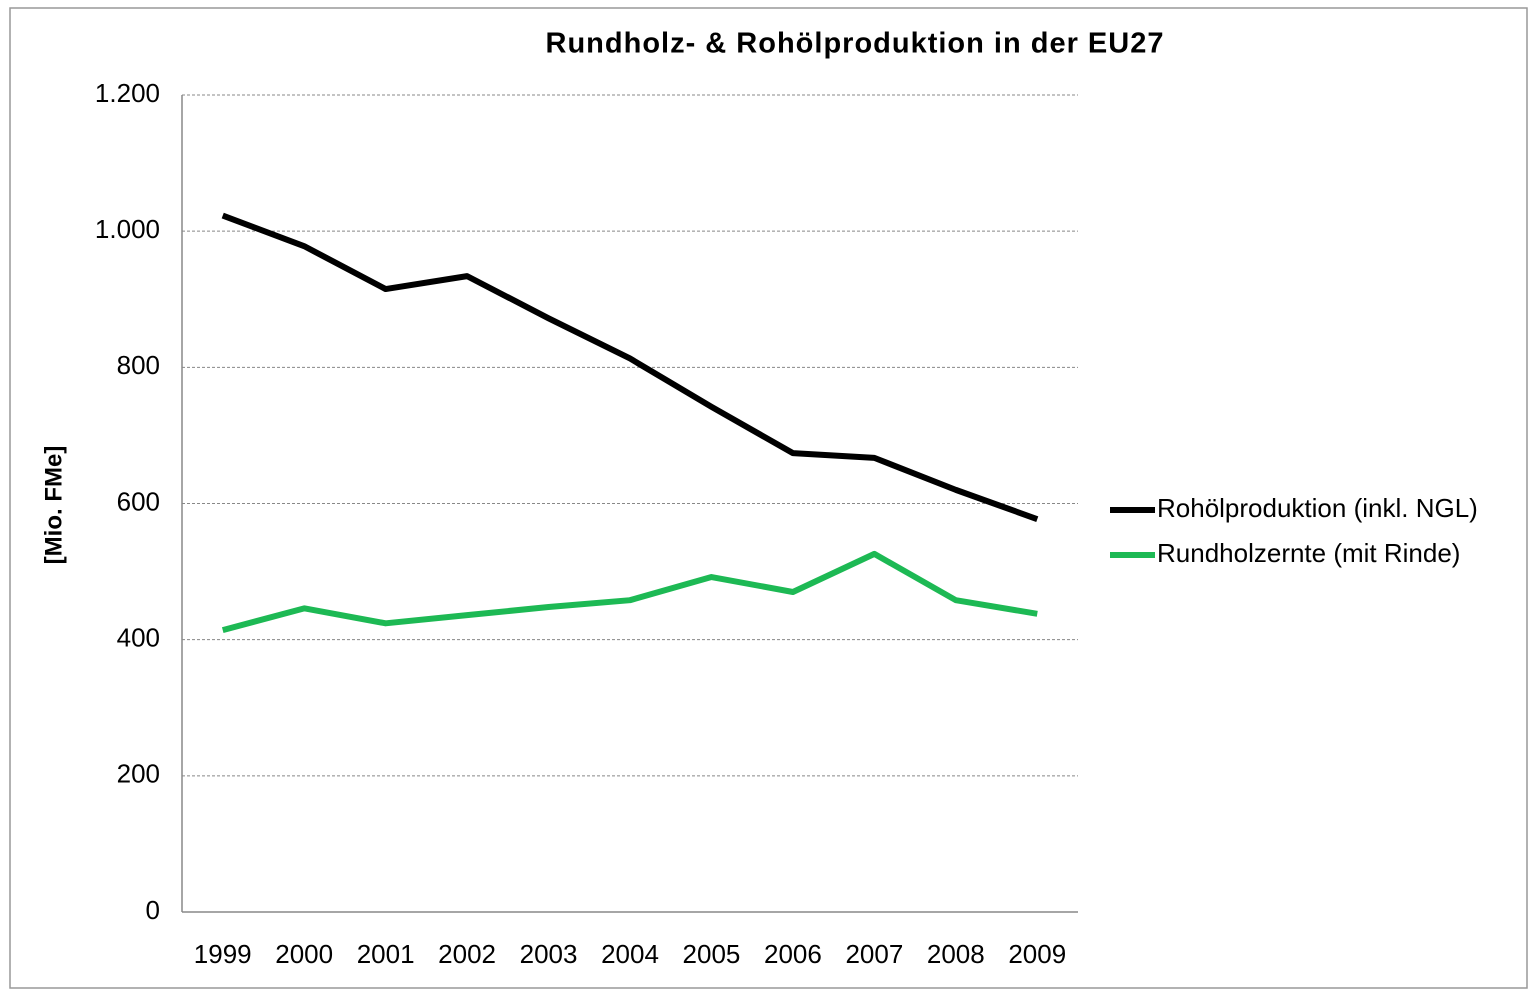  What do you see at coordinates (549, 954) in the screenshot?
I see `x-tick-label: 2003` at bounding box center [549, 954].